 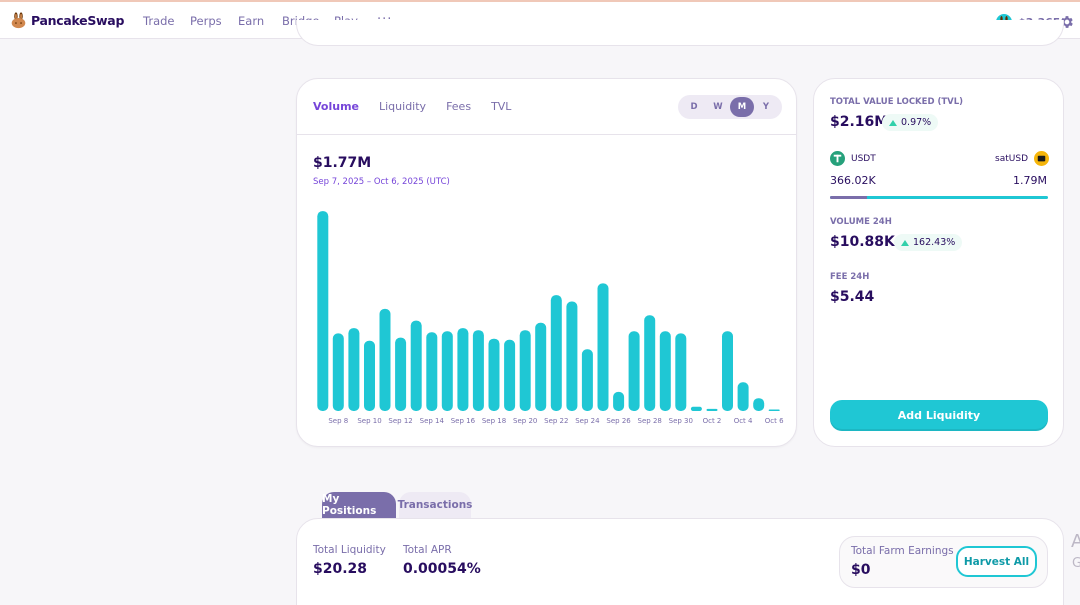 What do you see at coordinates (338, 421) in the screenshot?
I see `x-tick-label: Sep 8` at bounding box center [338, 421].